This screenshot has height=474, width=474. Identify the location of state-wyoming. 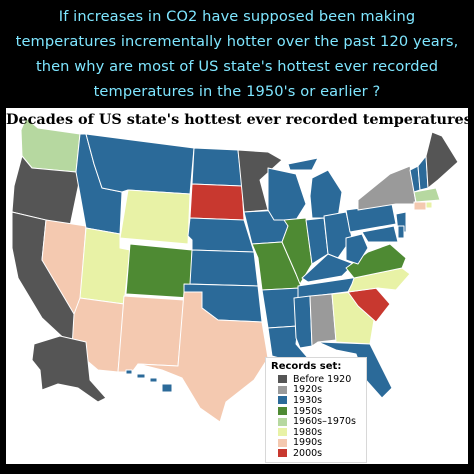
(155, 217).